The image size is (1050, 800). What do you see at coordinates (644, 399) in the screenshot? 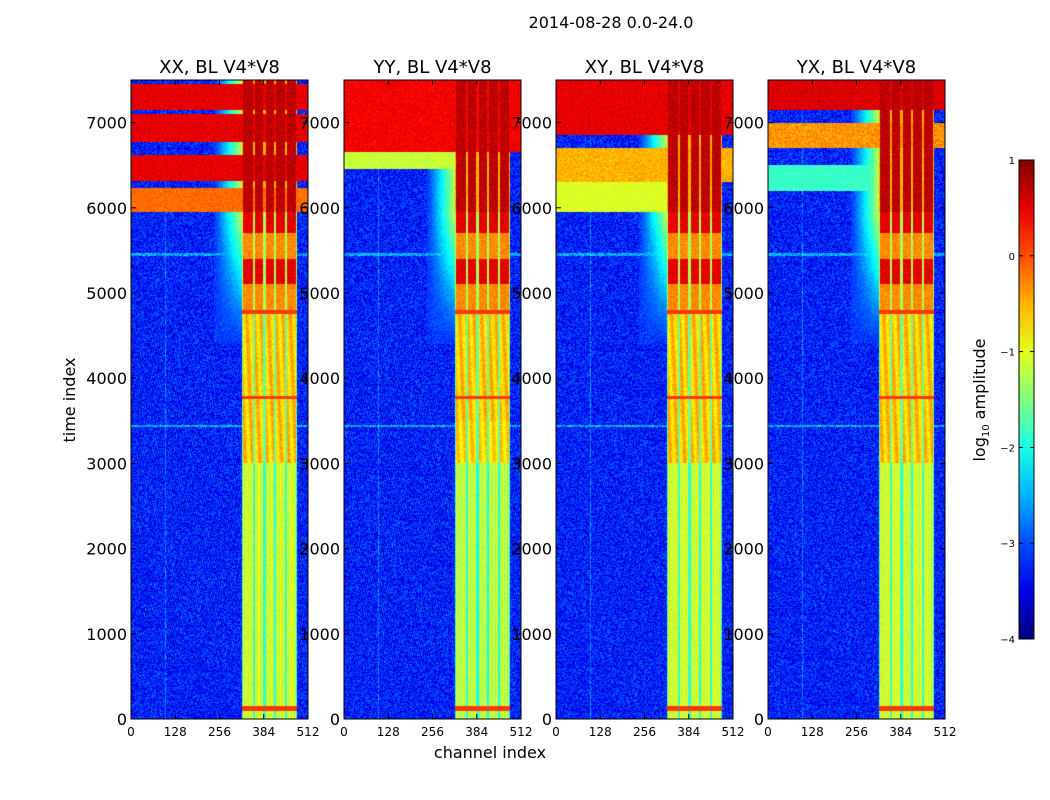
I see `heatmap-xy` at bounding box center [644, 399].